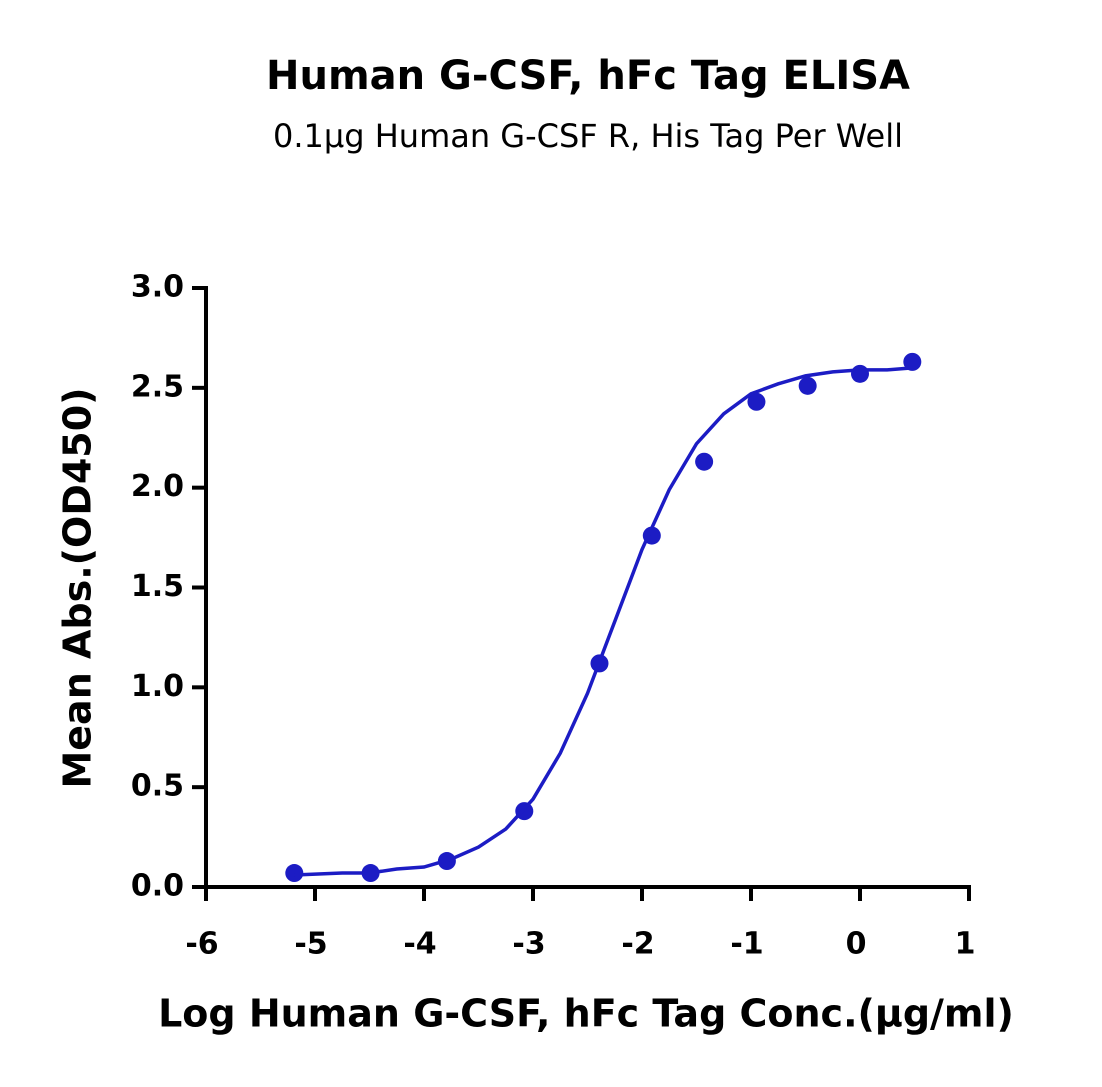 The height and width of the screenshot is (1087, 1102). I want to click on y-tick-label: 2.0, so click(157, 486).